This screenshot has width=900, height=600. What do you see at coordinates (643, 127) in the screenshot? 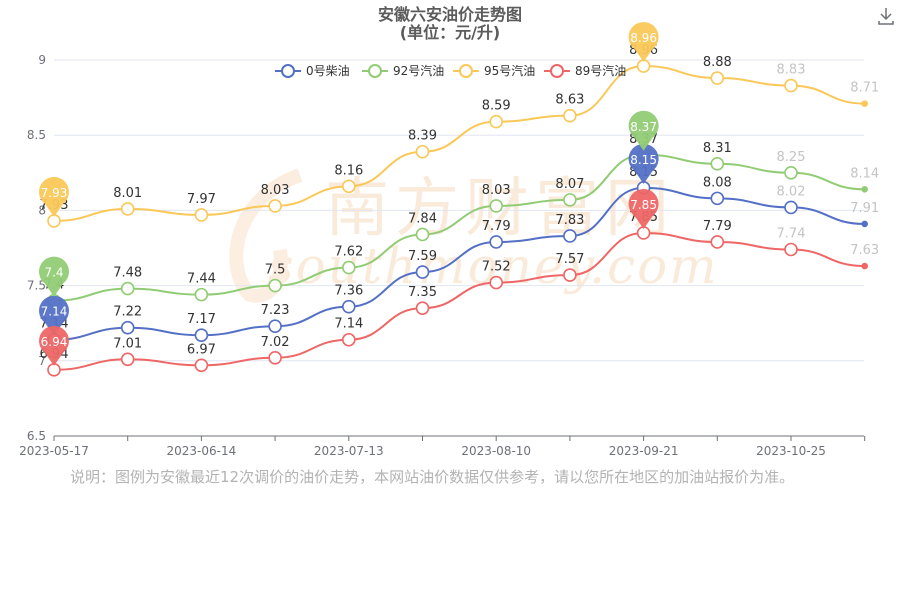
I see `max-pin-label: 8.37` at bounding box center [643, 127].